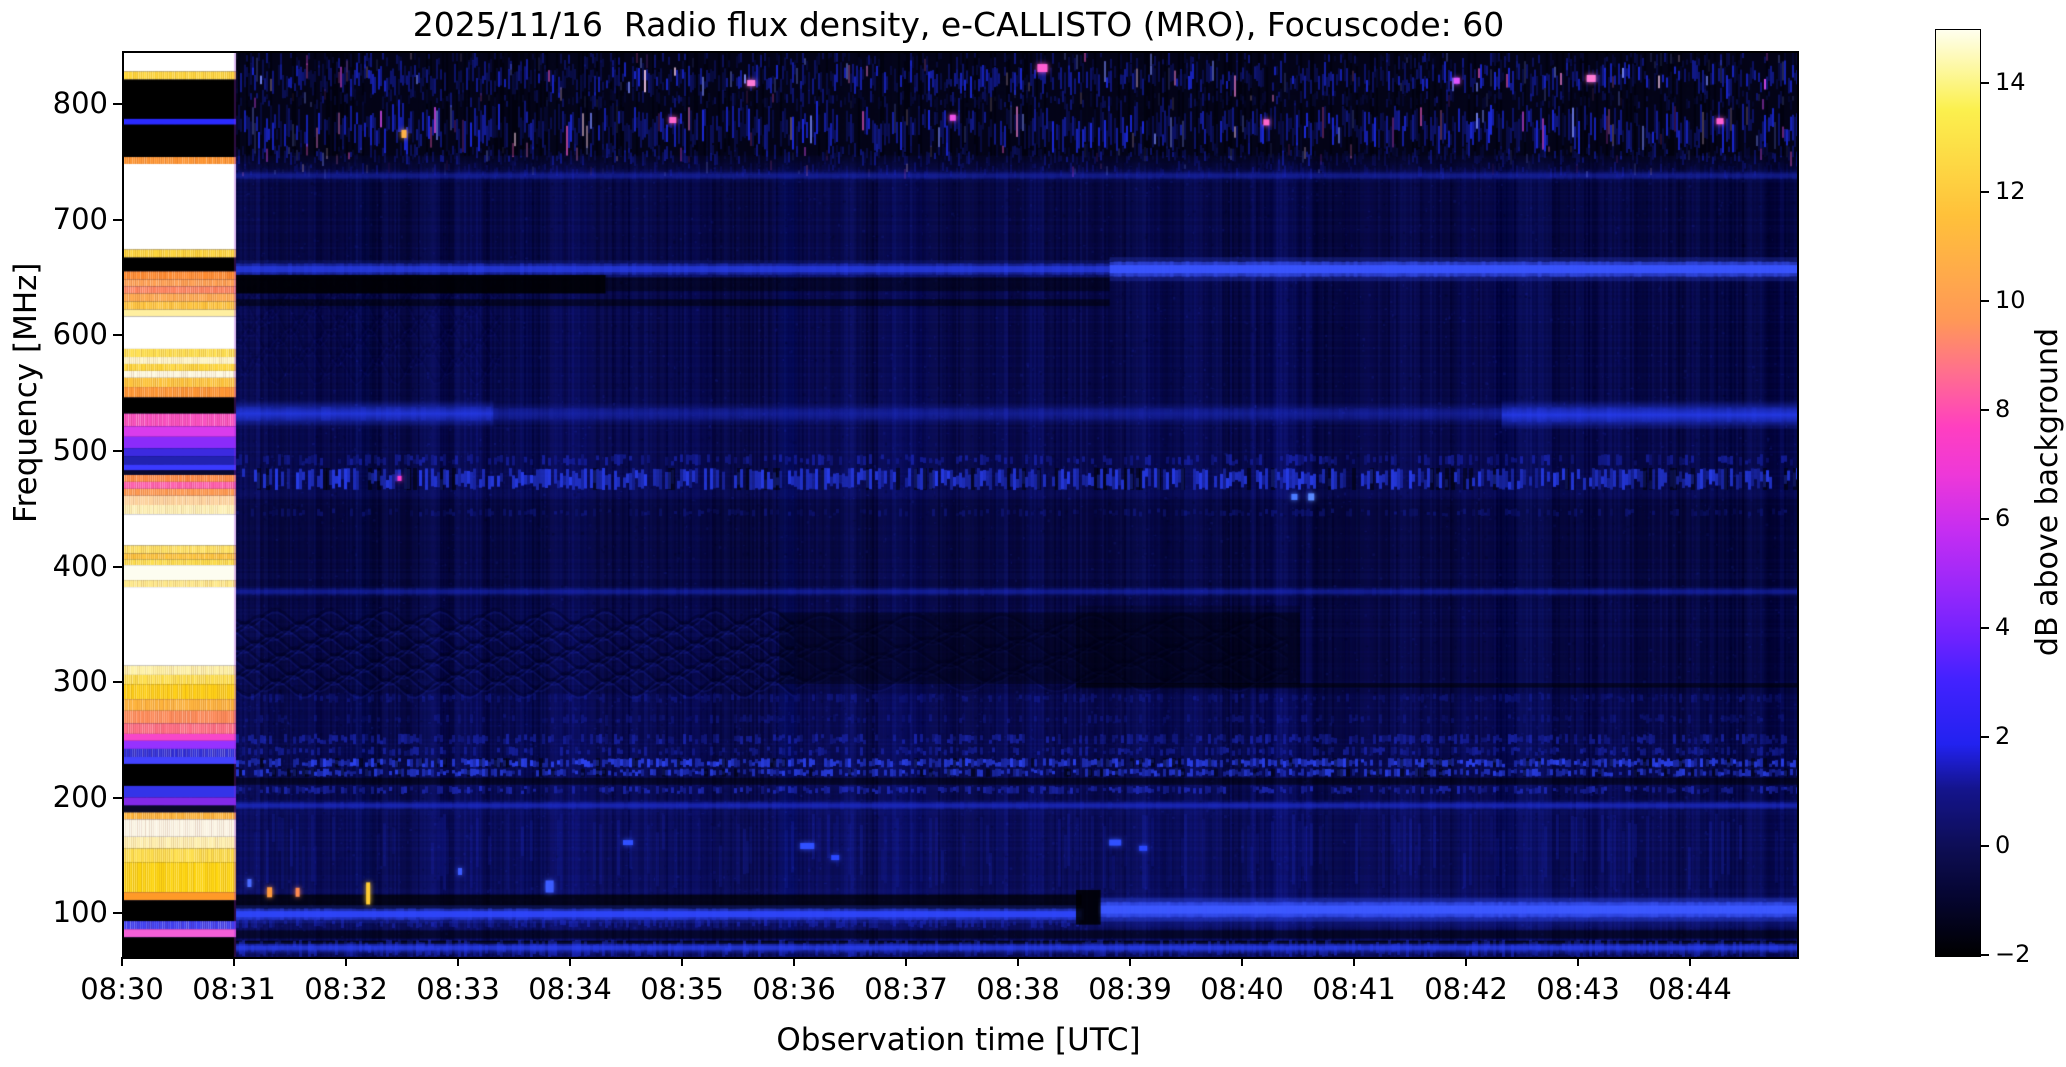 This screenshot has height=1067, width=2066. What do you see at coordinates (346, 989) in the screenshot?
I see `x-tick-label: 08:32` at bounding box center [346, 989].